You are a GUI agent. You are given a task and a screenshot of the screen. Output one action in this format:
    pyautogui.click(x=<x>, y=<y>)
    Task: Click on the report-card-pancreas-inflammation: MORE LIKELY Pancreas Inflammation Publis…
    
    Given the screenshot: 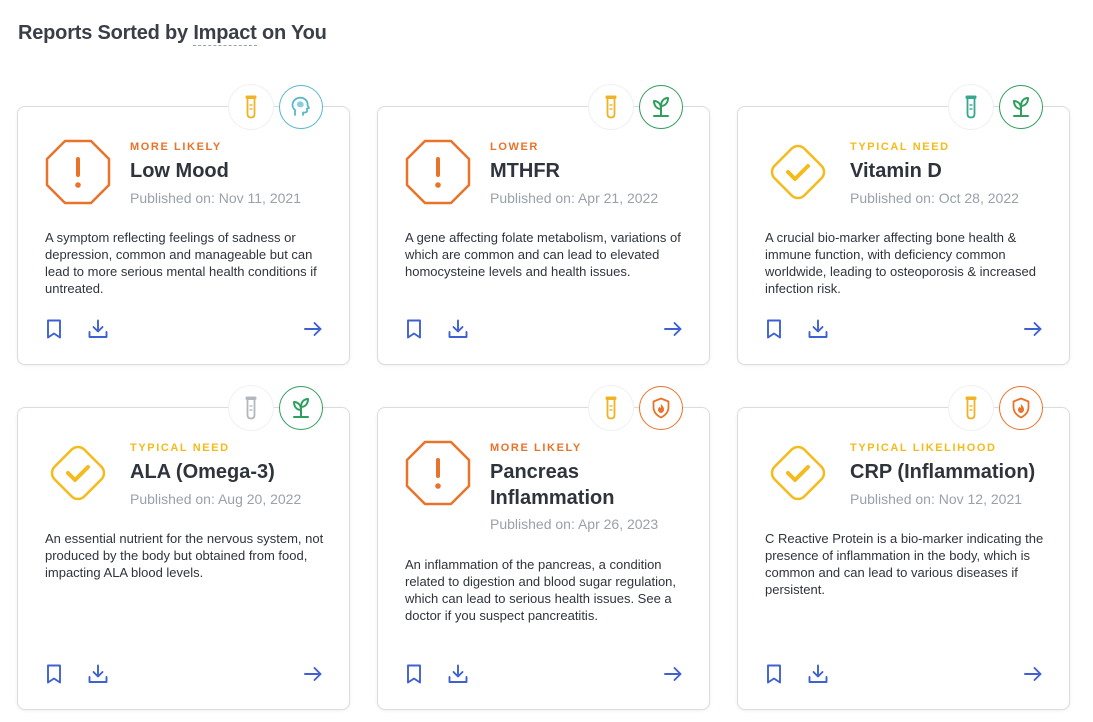 What is the action you would take?
    pyautogui.click(x=543, y=548)
    